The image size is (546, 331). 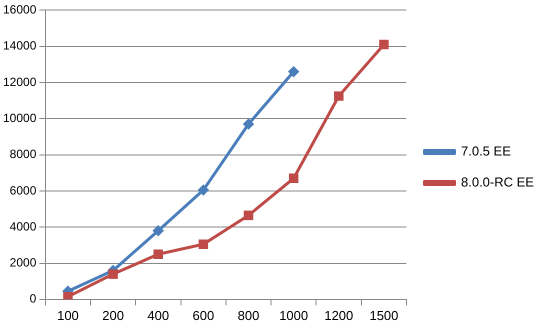 What do you see at coordinates (203, 315) in the screenshot?
I see `x-tick-label: 600` at bounding box center [203, 315].